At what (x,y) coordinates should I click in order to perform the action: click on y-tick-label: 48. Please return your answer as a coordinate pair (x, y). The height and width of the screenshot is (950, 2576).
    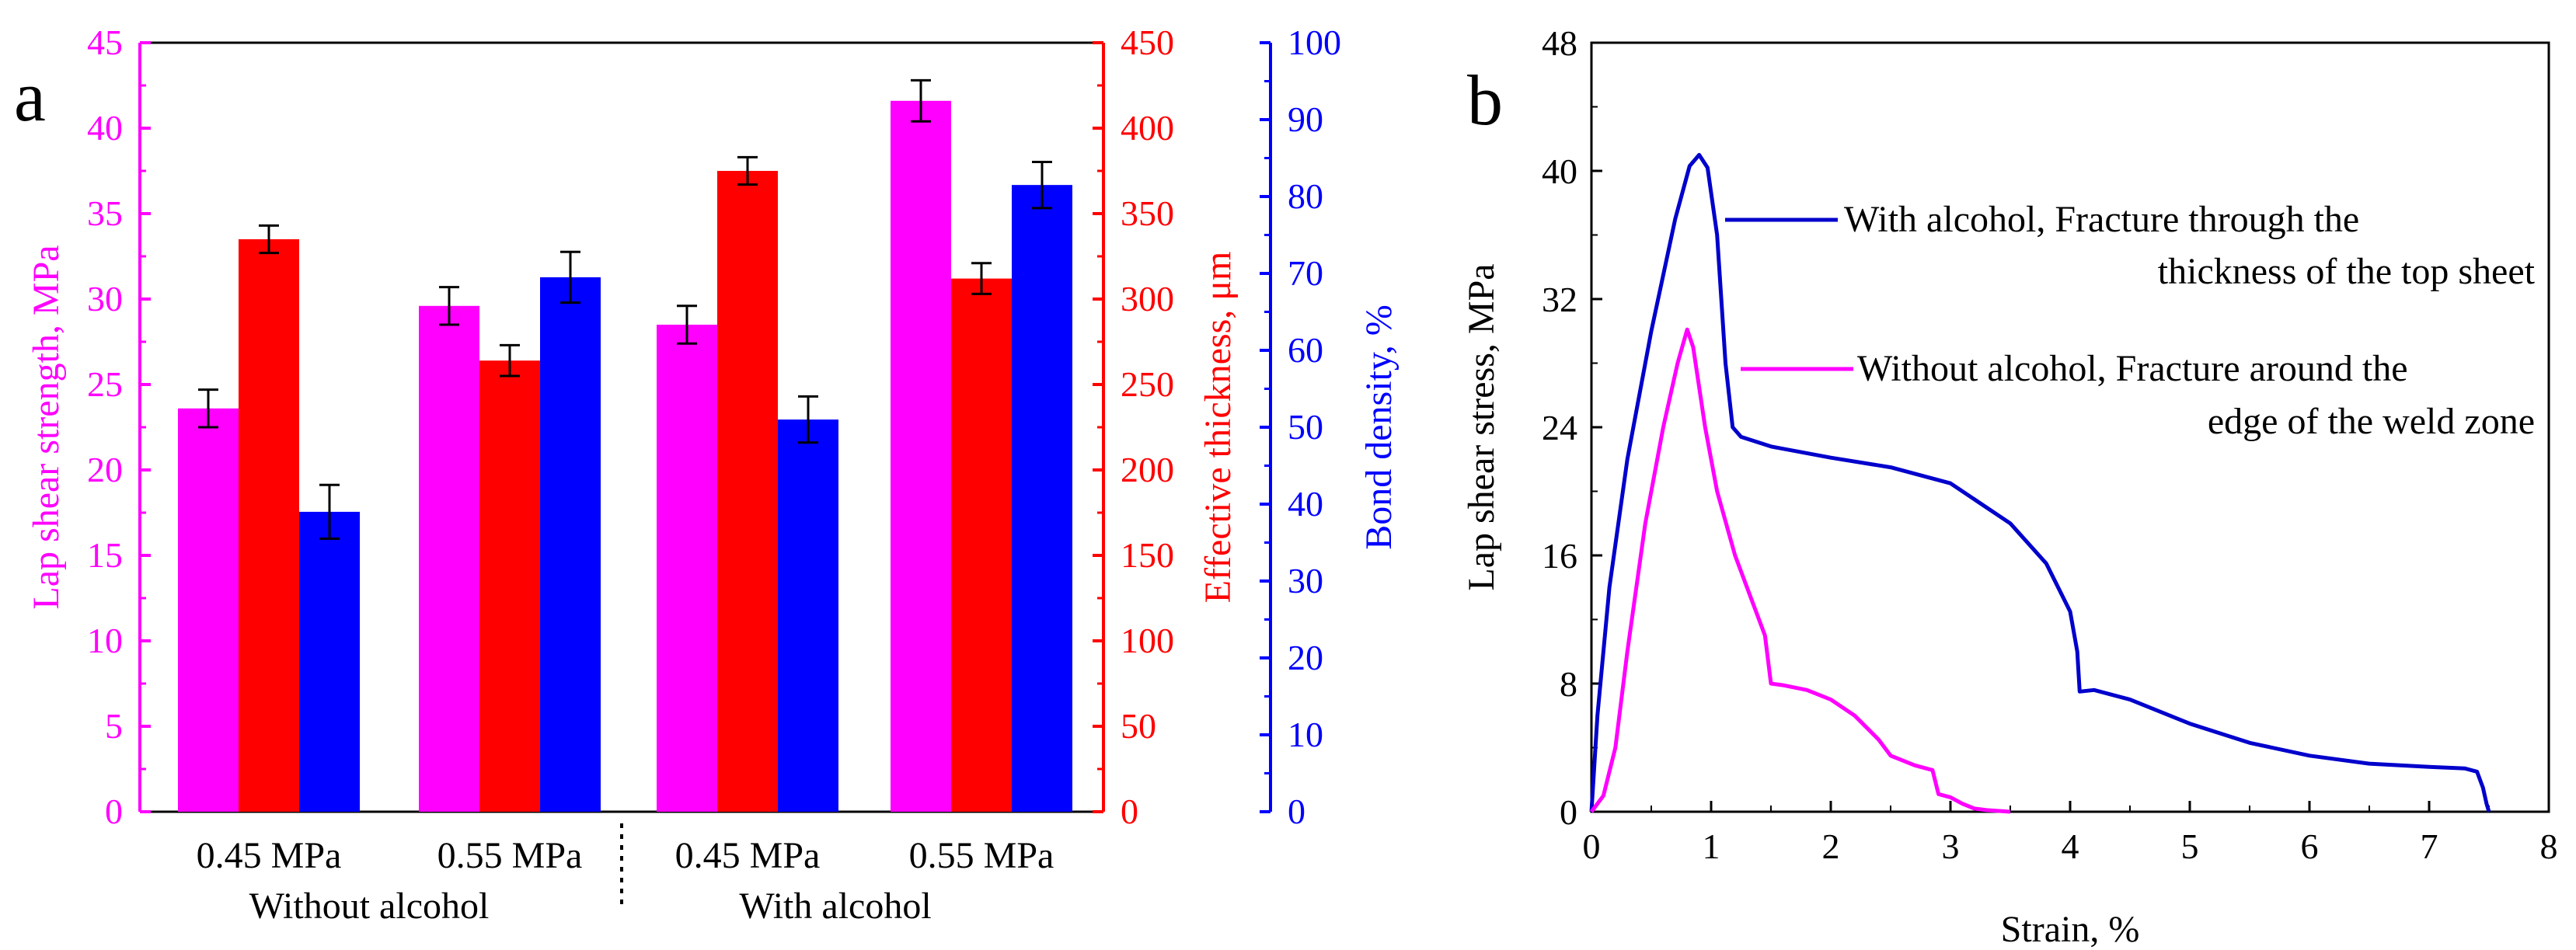
    Looking at the image, I should click on (1559, 43).